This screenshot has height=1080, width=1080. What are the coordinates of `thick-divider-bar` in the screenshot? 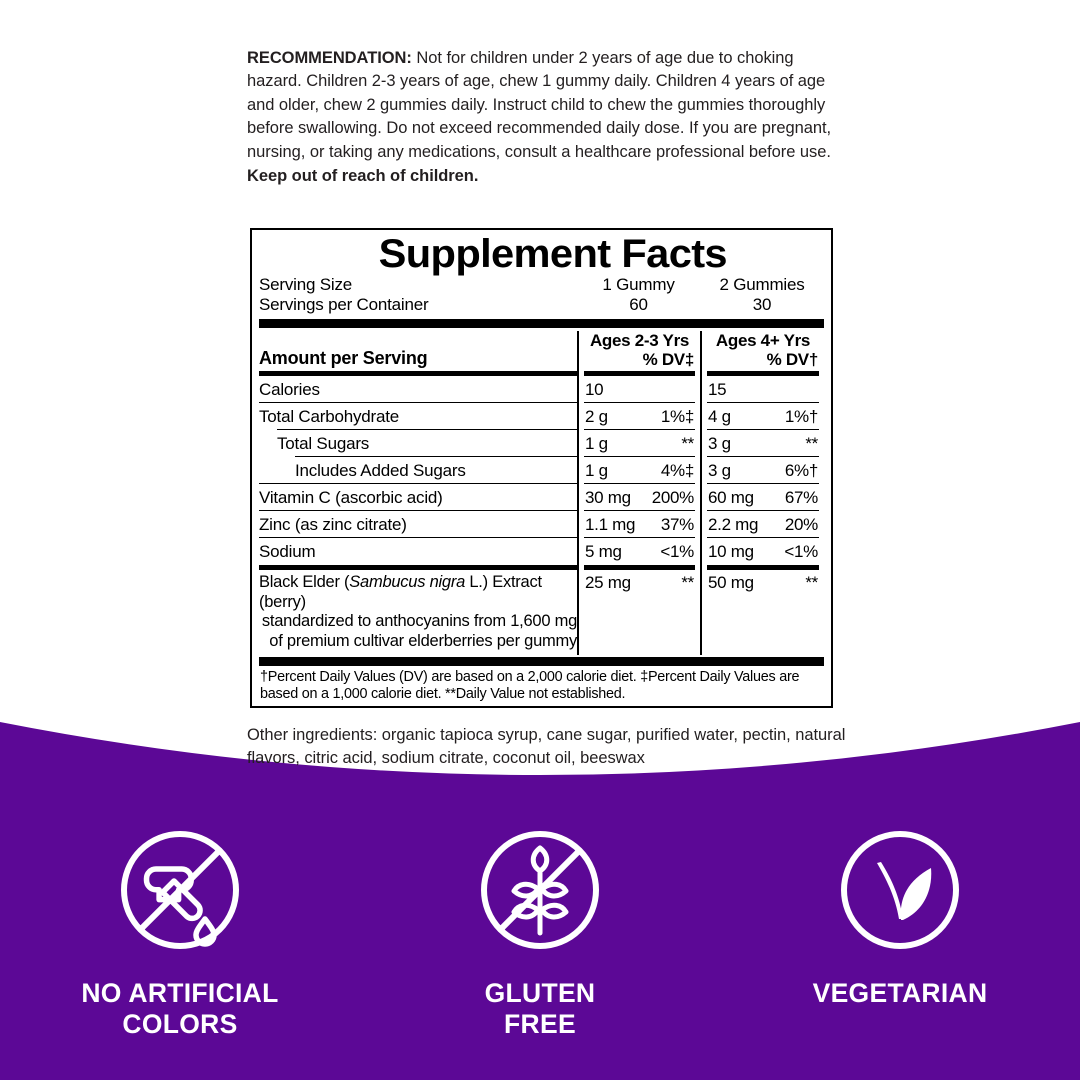 It's located at (541, 323).